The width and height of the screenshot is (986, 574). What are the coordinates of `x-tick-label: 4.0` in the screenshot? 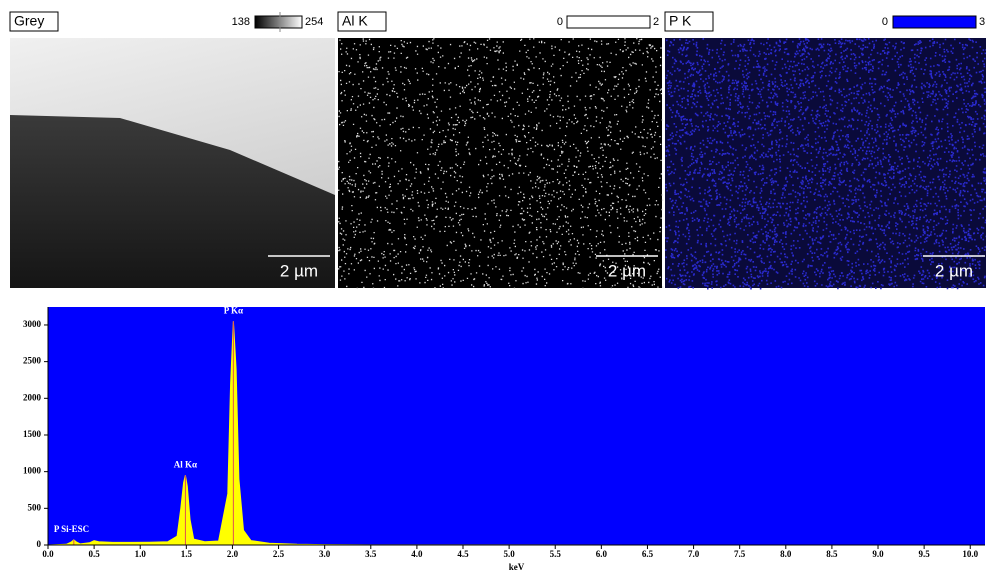 It's located at (417, 554).